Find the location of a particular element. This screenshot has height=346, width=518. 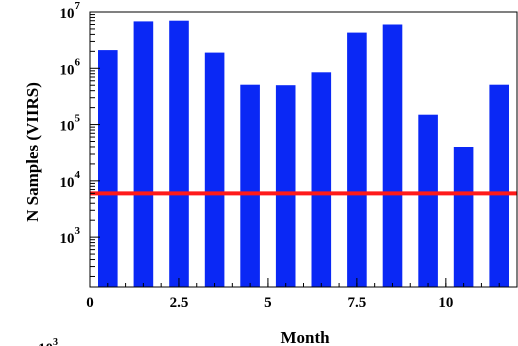

x-axis-title: Month is located at coordinates (305, 337).